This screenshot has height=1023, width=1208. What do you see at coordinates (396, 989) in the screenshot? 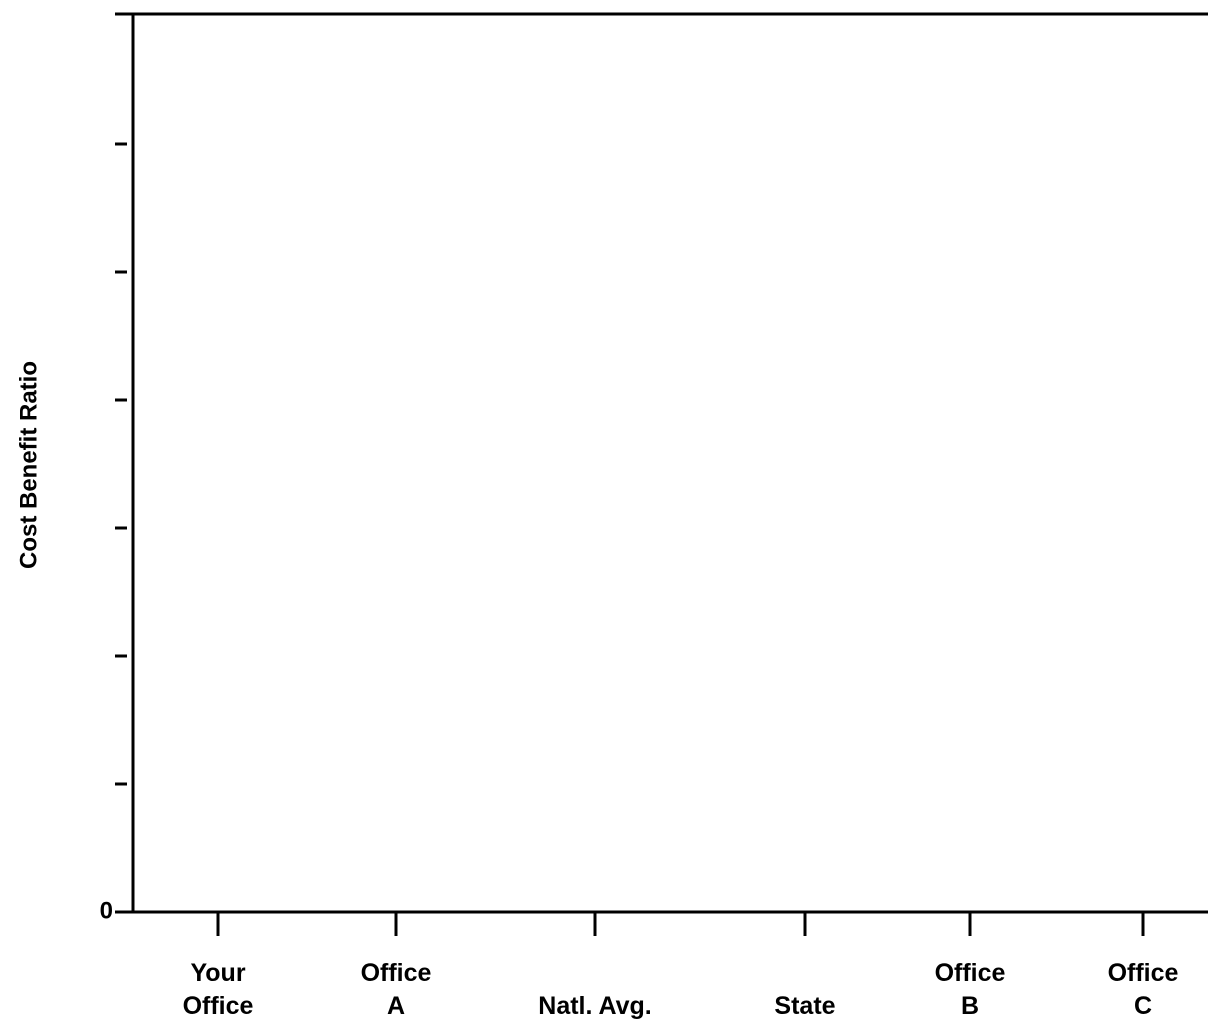
I see `x-tick-label: Office A` at bounding box center [396, 989].